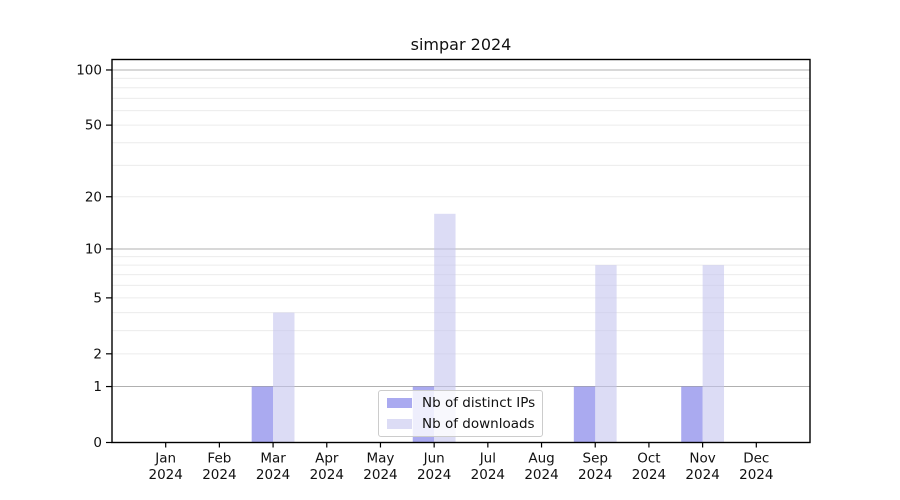  Describe the element at coordinates (756, 467) in the screenshot. I see `x-tick-label: Dec 2024` at that location.